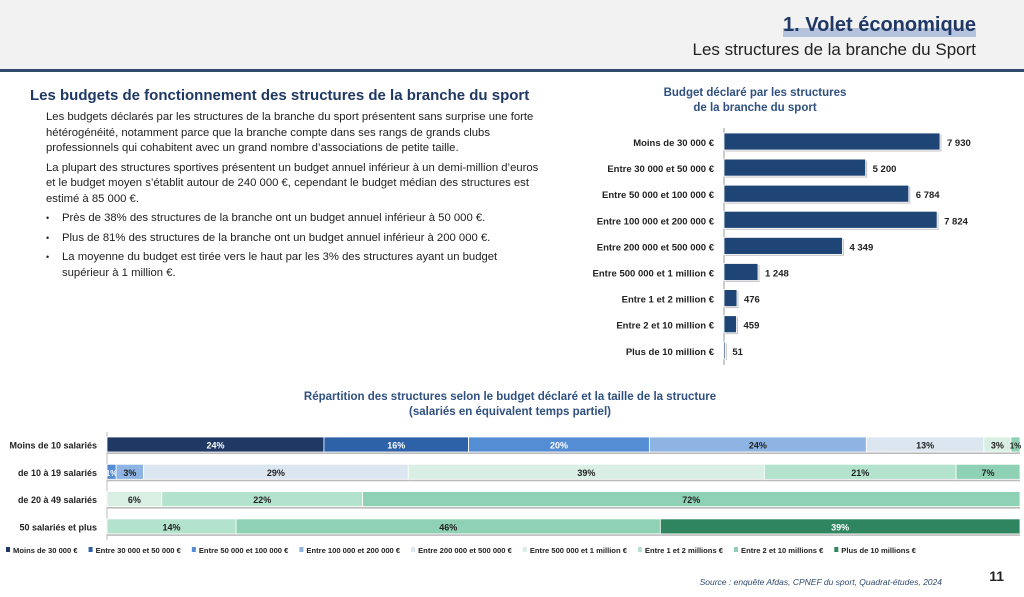 This screenshot has width=1024, height=597. I want to click on page-number: 11, so click(996, 576).